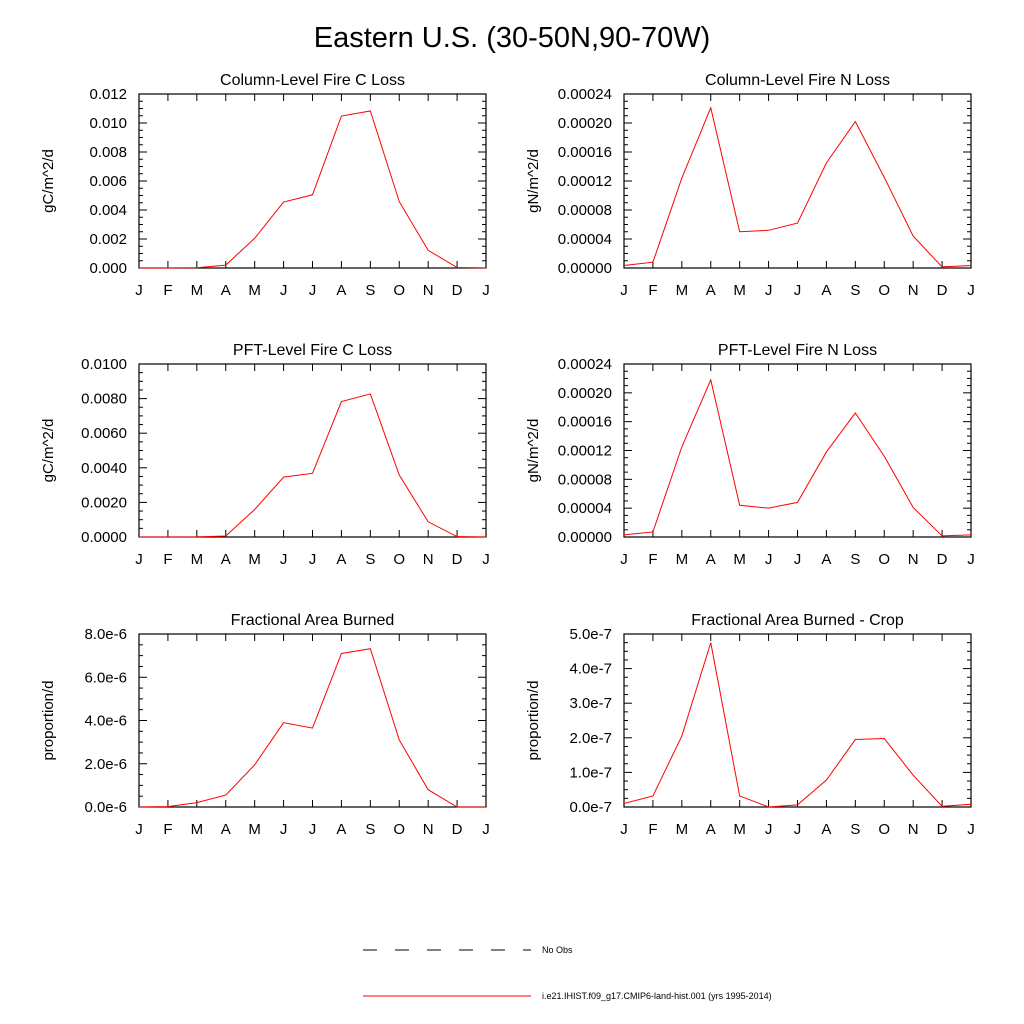 The width and height of the screenshot is (1024, 1024). I want to click on y-tick-label: 0.0060, so click(104, 433).